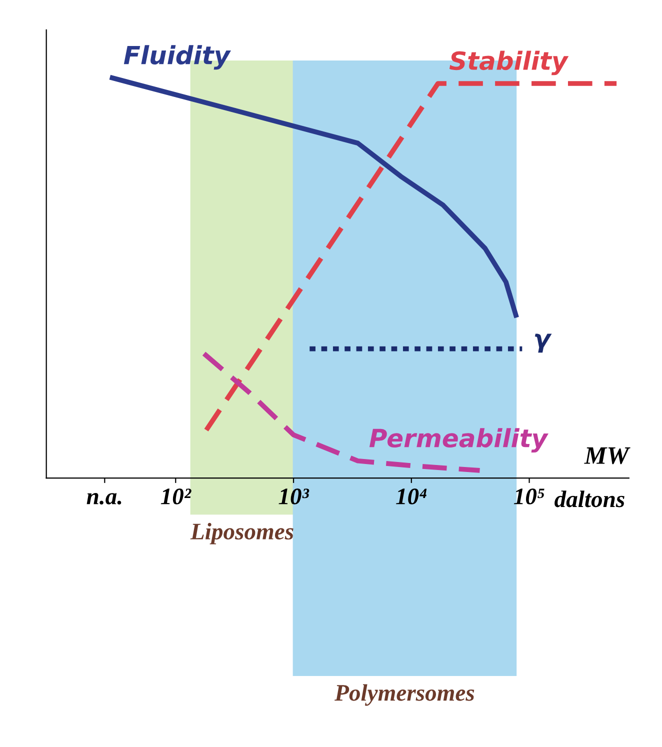 This screenshot has width=662, height=747. Describe the element at coordinates (104, 499) in the screenshot. I see `x-tick-label: n.a.` at that location.